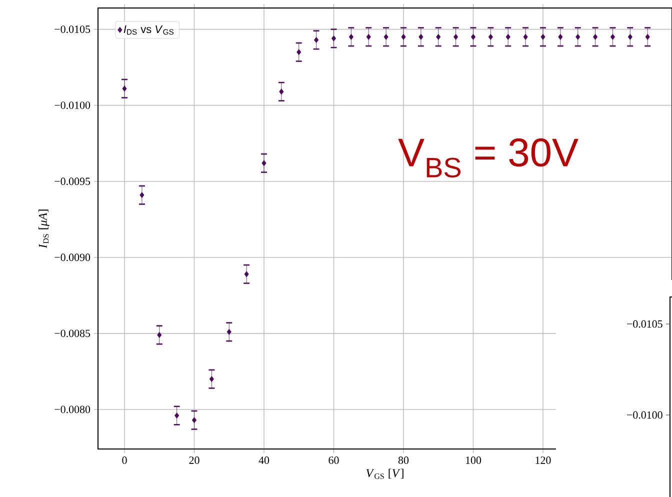 The image size is (672, 497). What do you see at coordinates (44, 229) in the screenshot?
I see `y-axis-title: I$_{DS}$ [μA]` at bounding box center [44, 229].